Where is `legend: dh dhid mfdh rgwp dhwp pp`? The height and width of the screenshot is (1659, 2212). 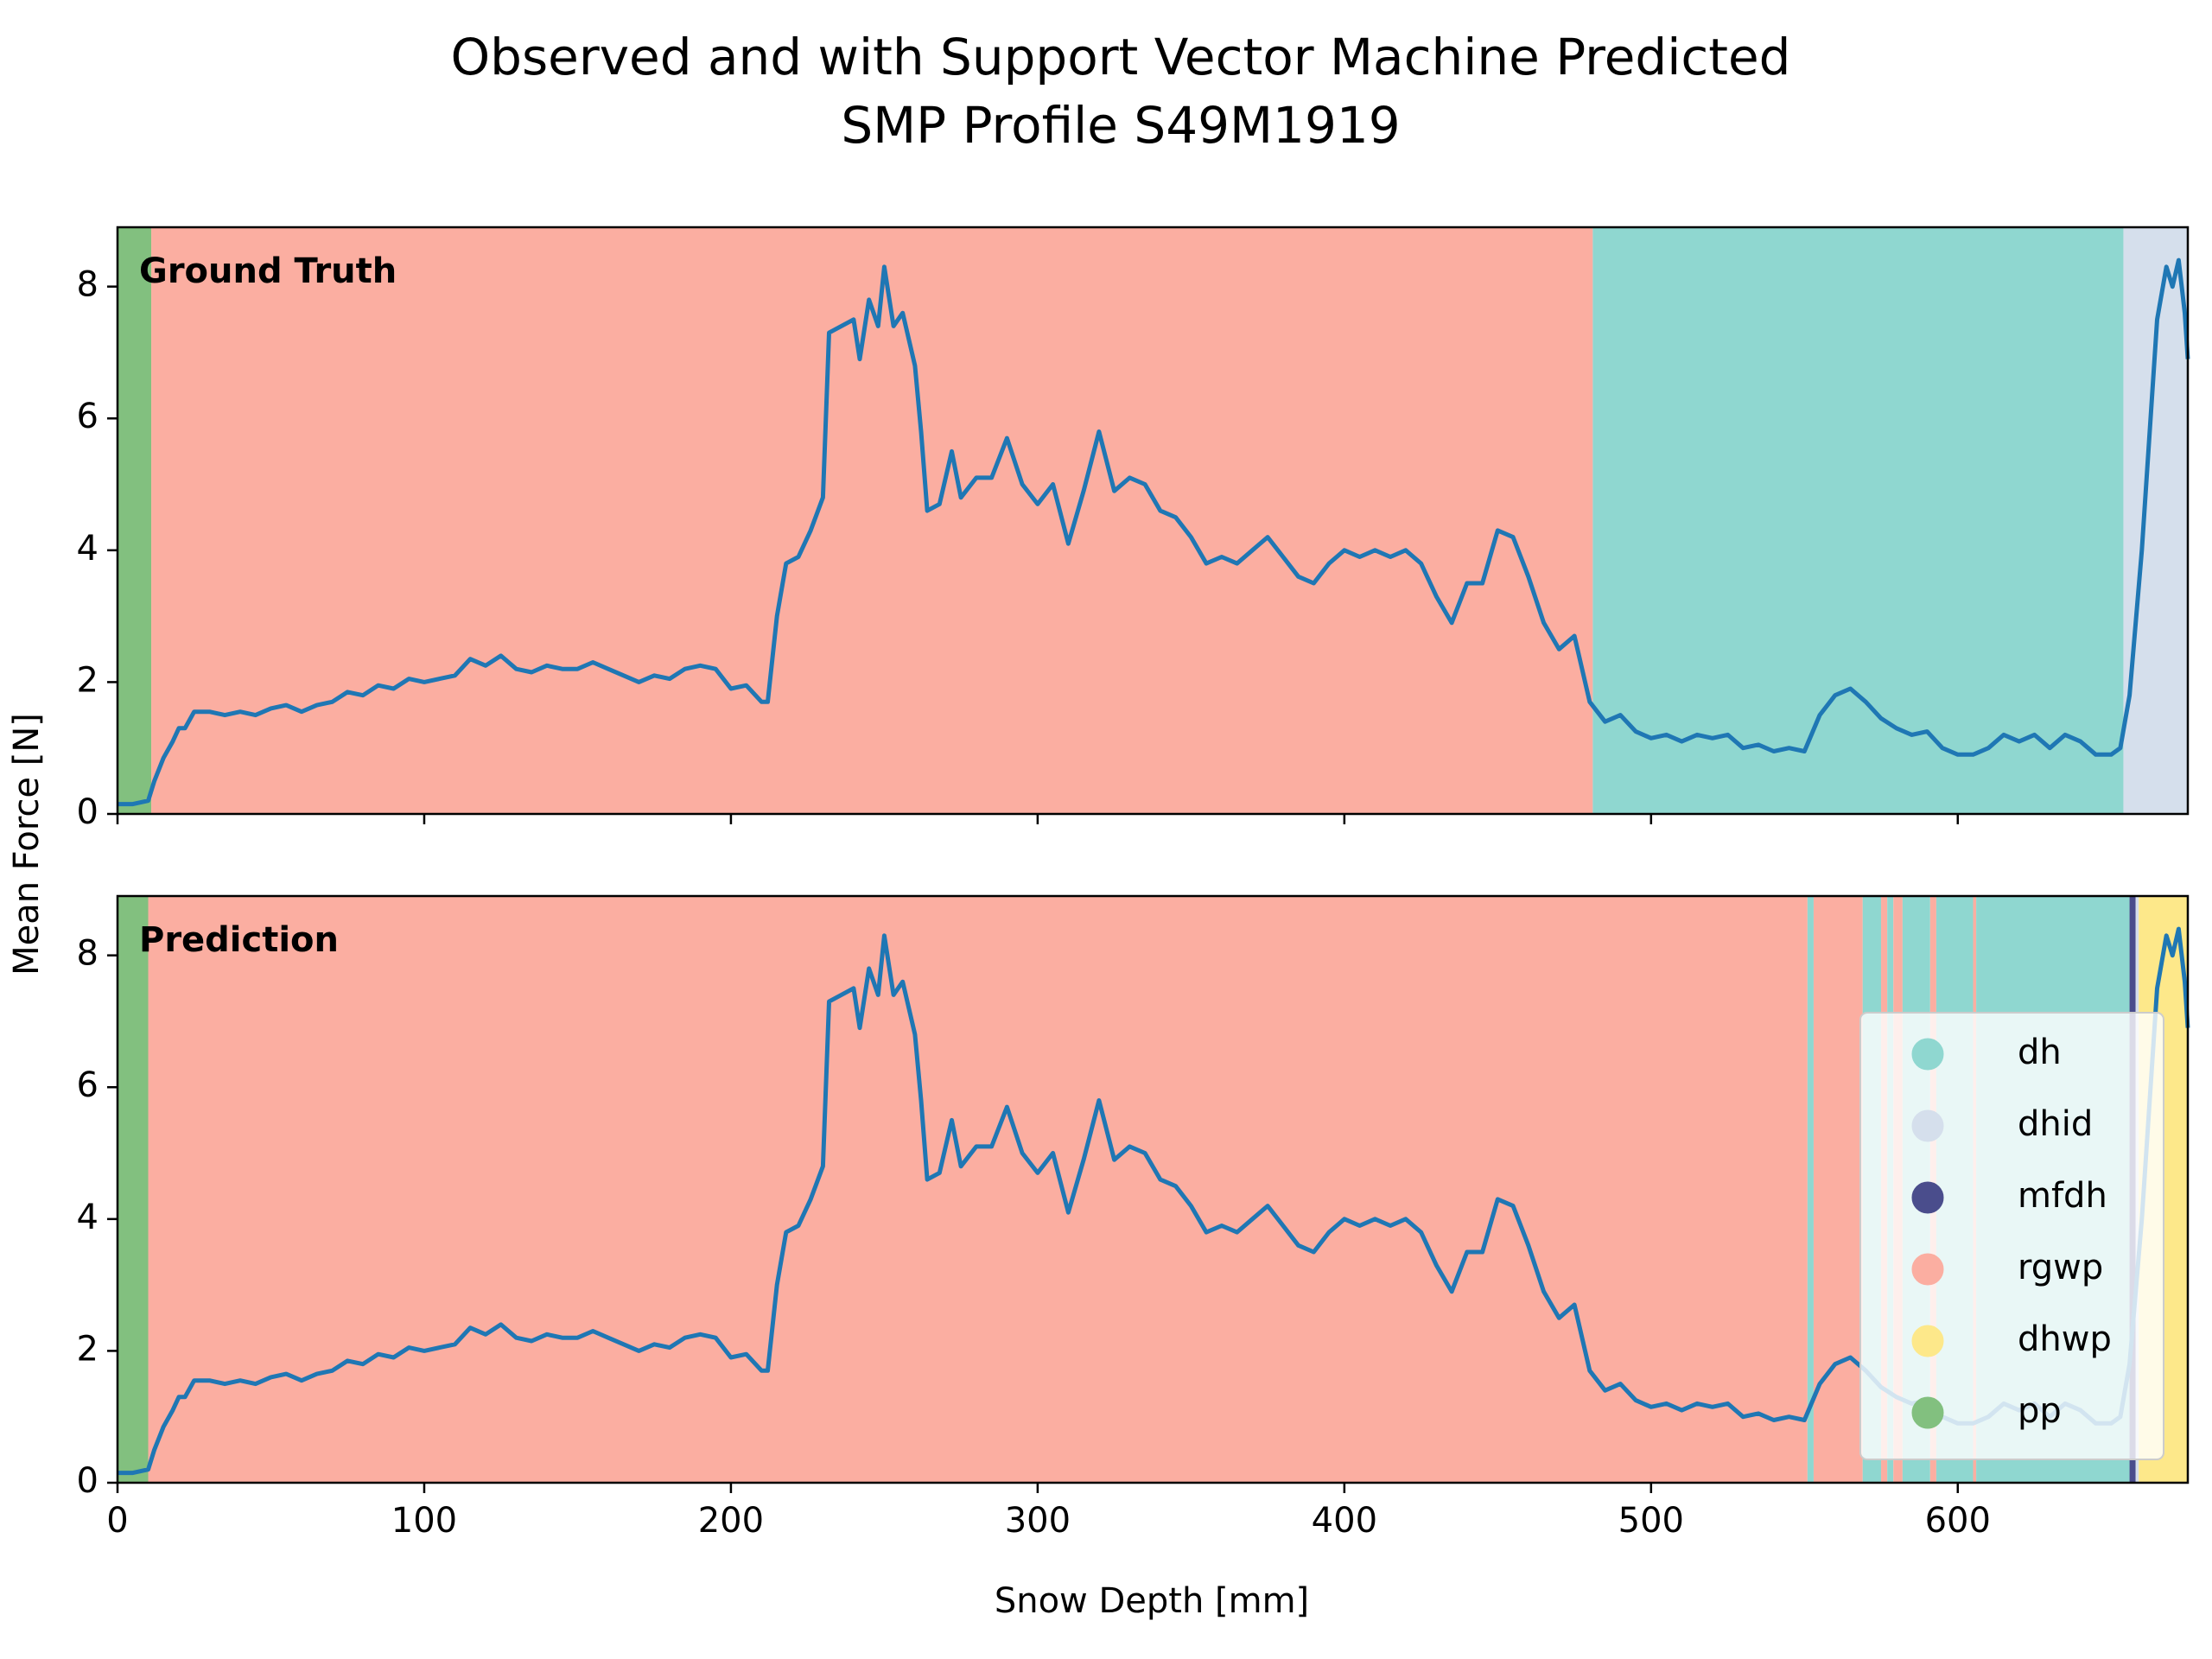 legend: dh dhid mfdh rgwp dhwp pp is located at coordinates (2011, 1236).